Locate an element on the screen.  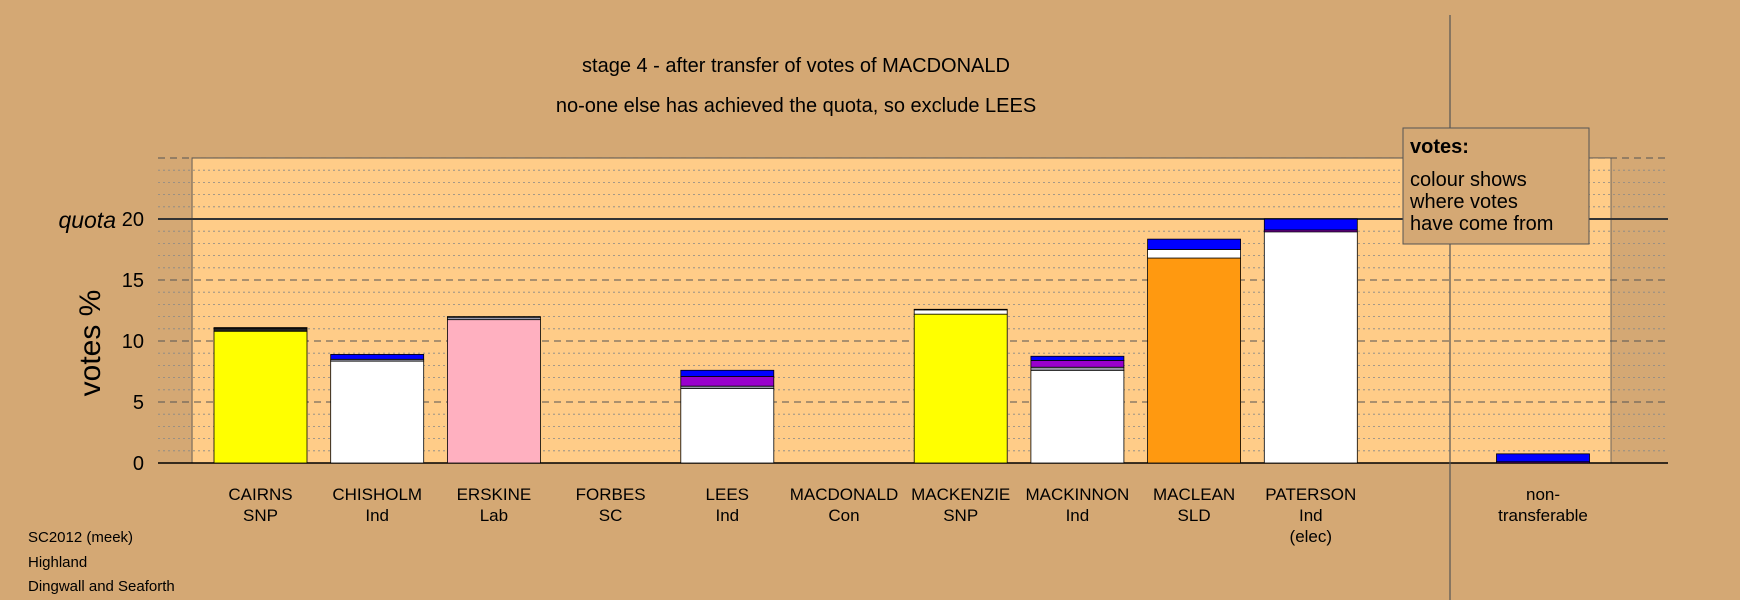
candidate-name: MACDONALD is located at coordinates (844, 494).